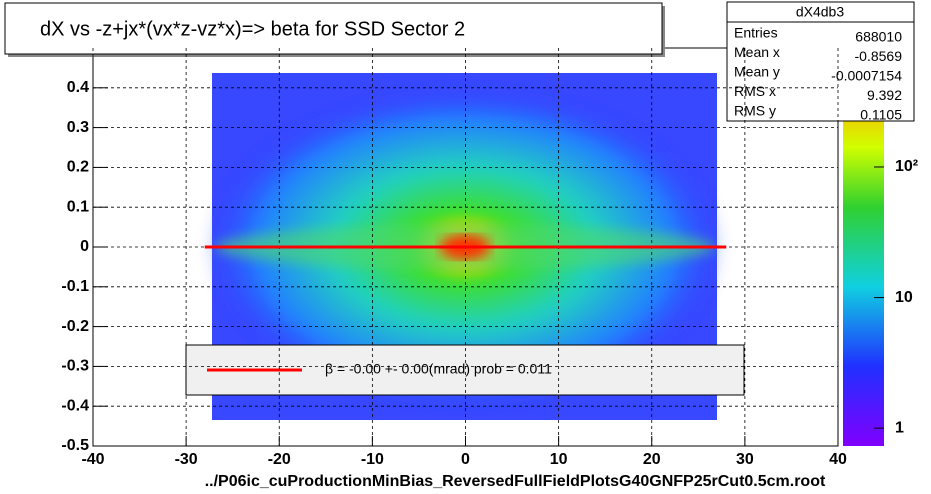 The width and height of the screenshot is (931, 494). I want to click on x-tick-label: -10, so click(372, 459).